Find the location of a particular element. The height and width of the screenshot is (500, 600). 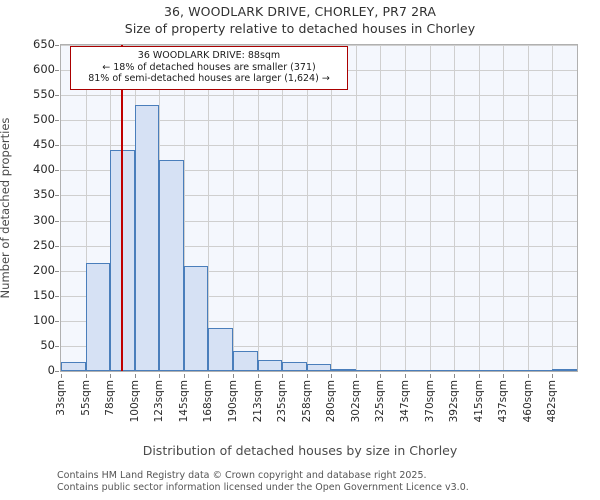

y-axis-tick-label: 450 is located at coordinates (44, 144).